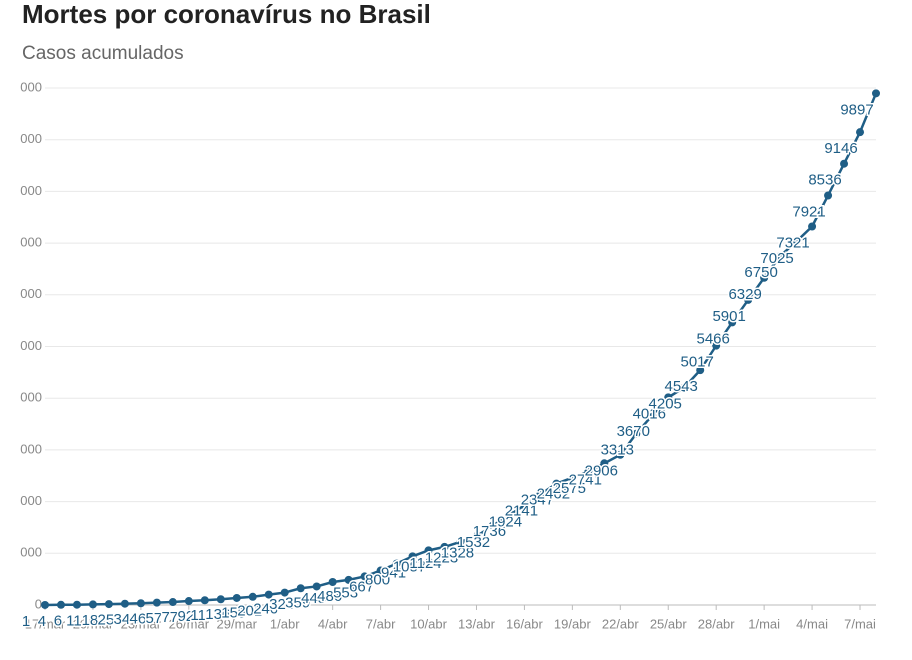  I want to click on data-label: 1223, so click(441, 558).